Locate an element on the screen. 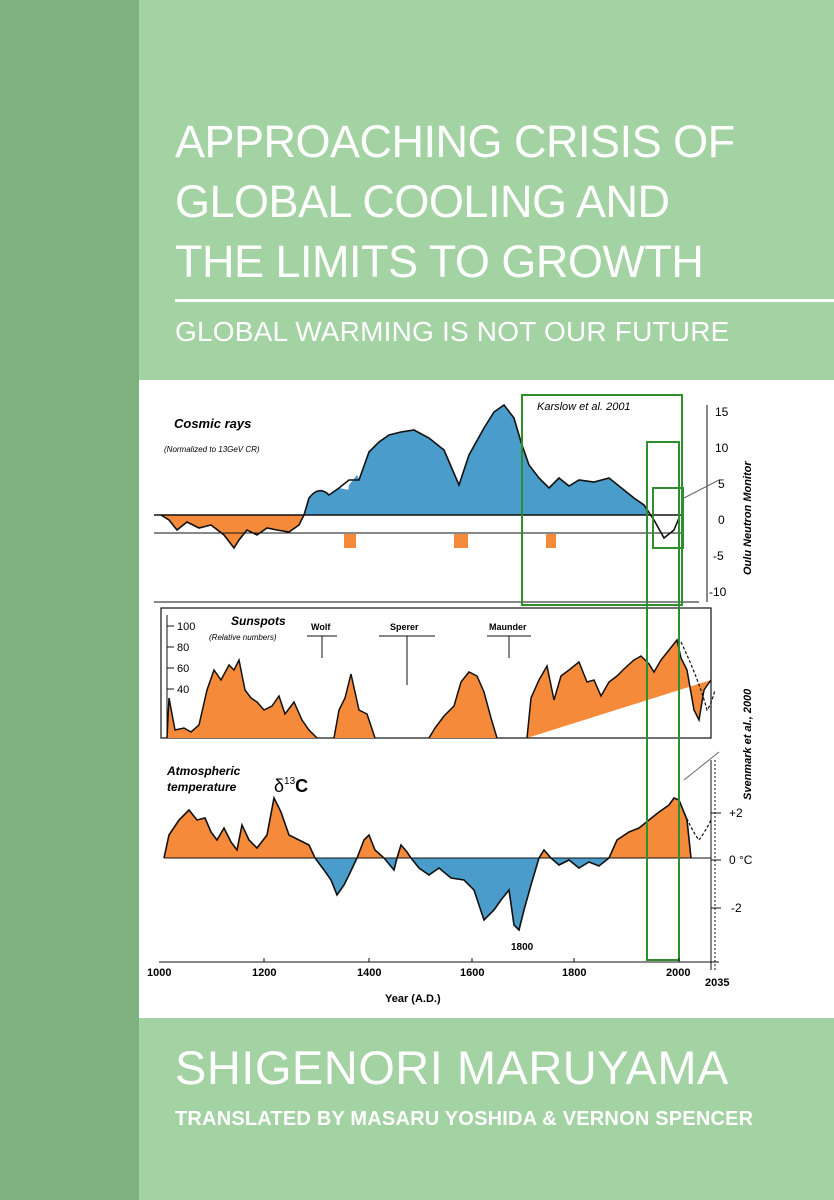 The image size is (834, 1200). temperature-cool-area is located at coordinates (462, 894).